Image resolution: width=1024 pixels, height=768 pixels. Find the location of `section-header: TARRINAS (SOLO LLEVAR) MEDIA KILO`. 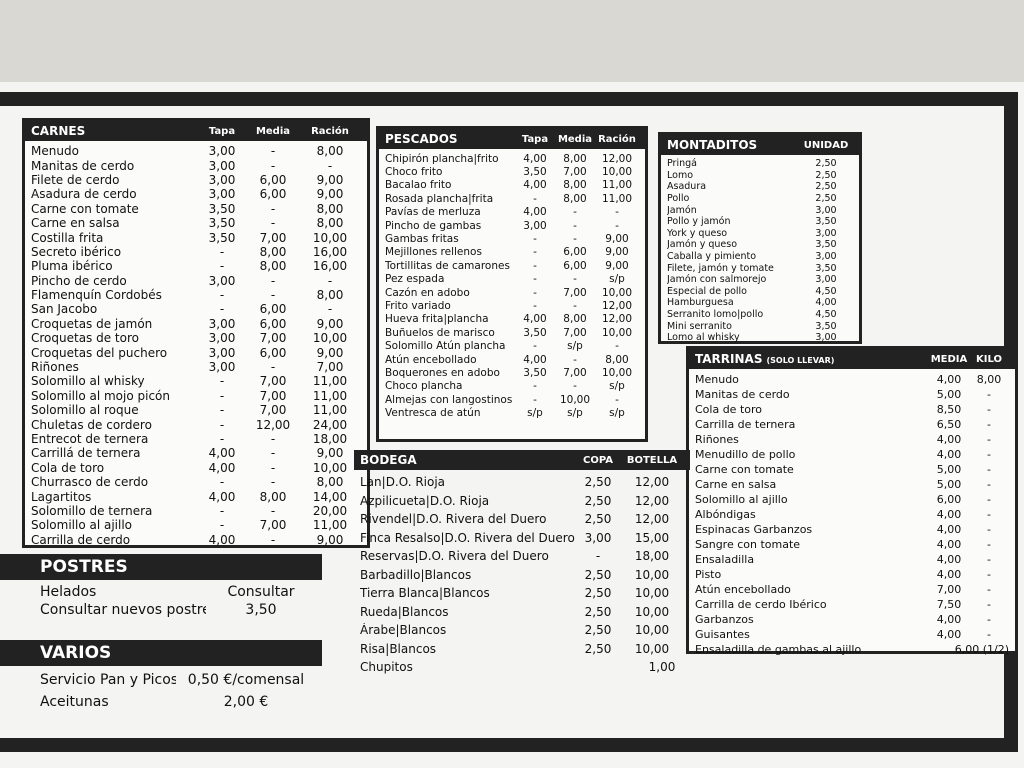

section-header: TARRINAS (SOLO LLEVAR) MEDIA KILO is located at coordinates (852, 359).